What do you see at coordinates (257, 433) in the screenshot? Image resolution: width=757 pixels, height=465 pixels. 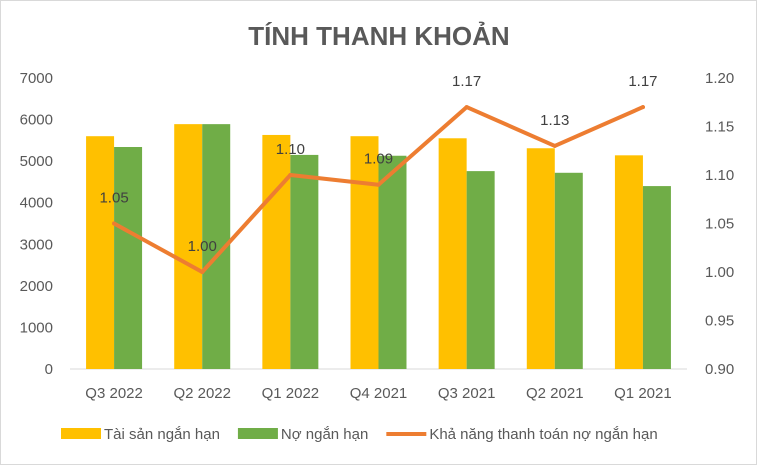 I see `legend-item-no-swatch` at bounding box center [257, 433].